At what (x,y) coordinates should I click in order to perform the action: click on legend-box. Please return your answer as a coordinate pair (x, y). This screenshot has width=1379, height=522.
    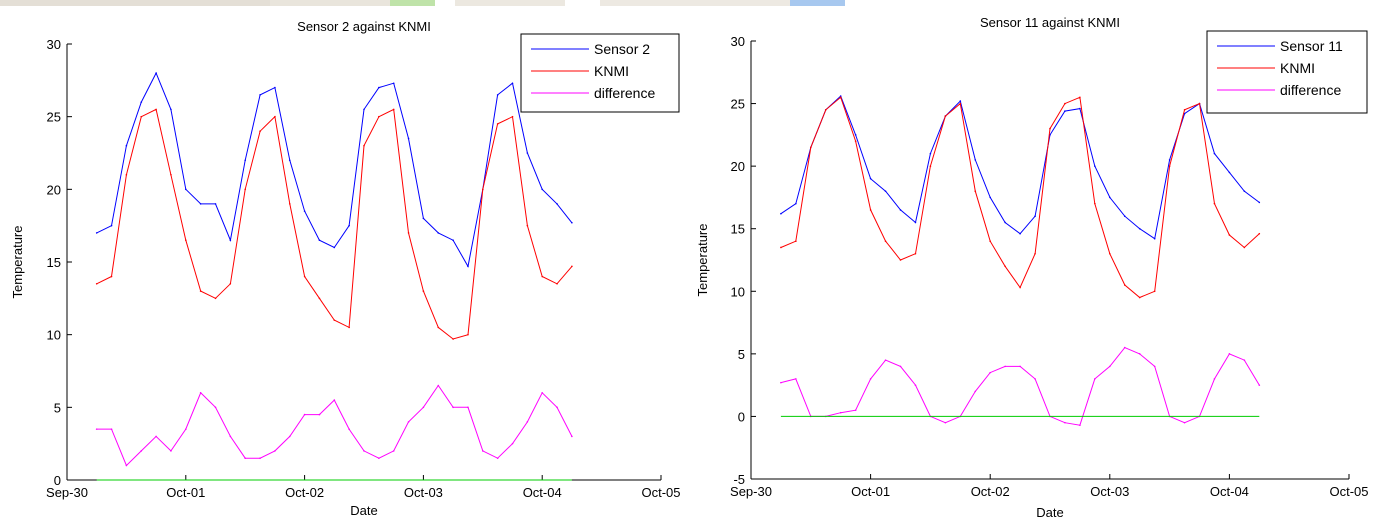
    Looking at the image, I should click on (1287, 72).